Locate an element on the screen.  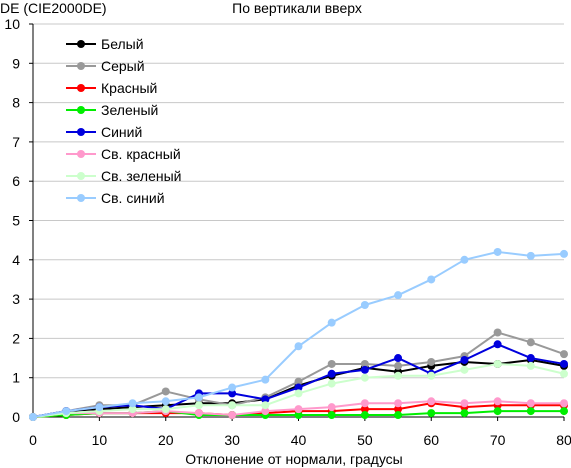
y-axis-title: DE (CIE2000DE) is located at coordinates (53, 8).